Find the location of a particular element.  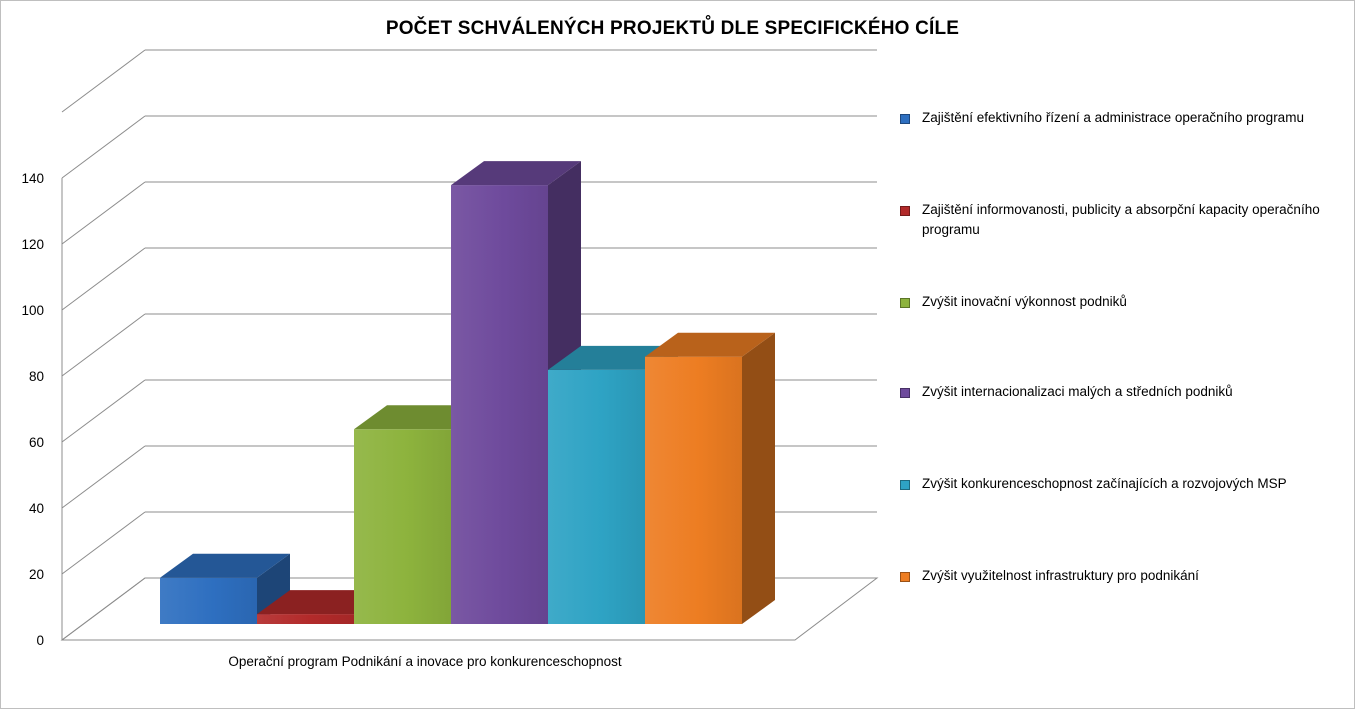

legend-label: Zvýšit inovační výkonnost podniků is located at coordinates (1024, 301).